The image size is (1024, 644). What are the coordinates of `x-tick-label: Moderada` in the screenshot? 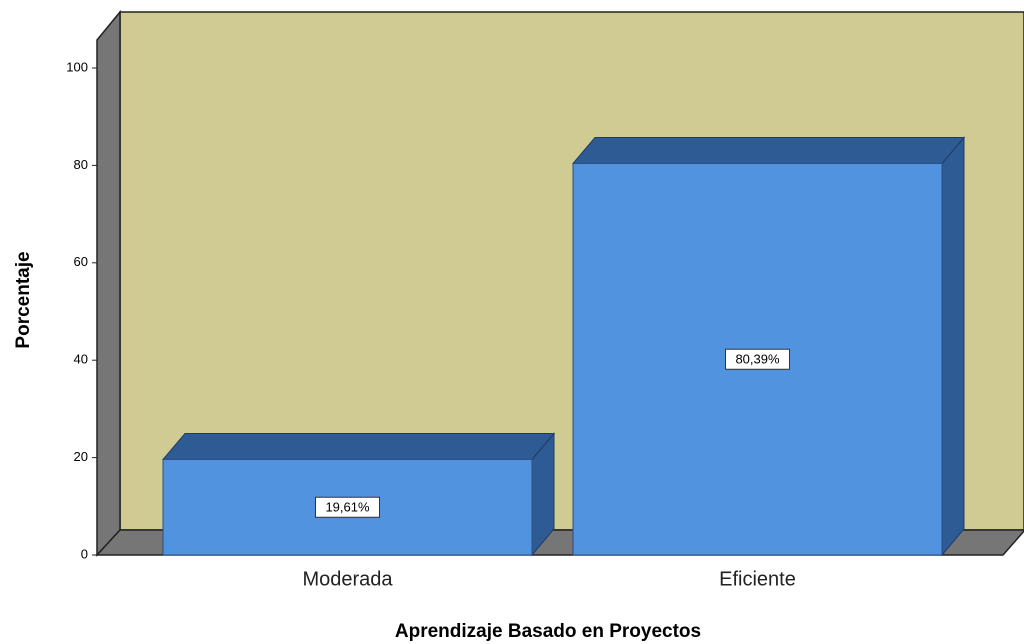 It's located at (347, 579).